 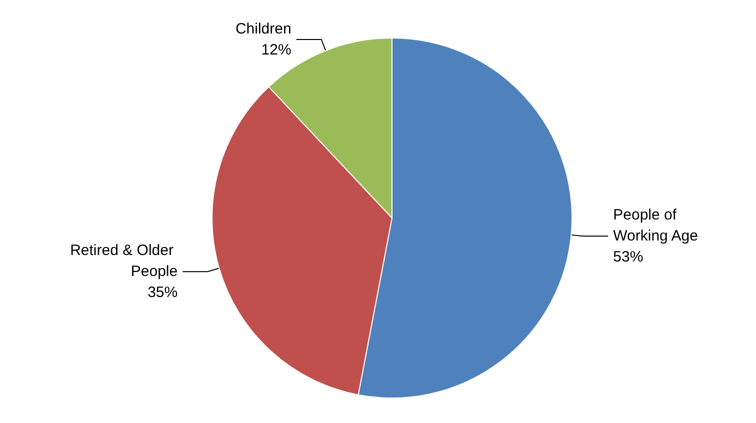 I want to click on slice-label: Retired & Older People, so click(x=124, y=261).